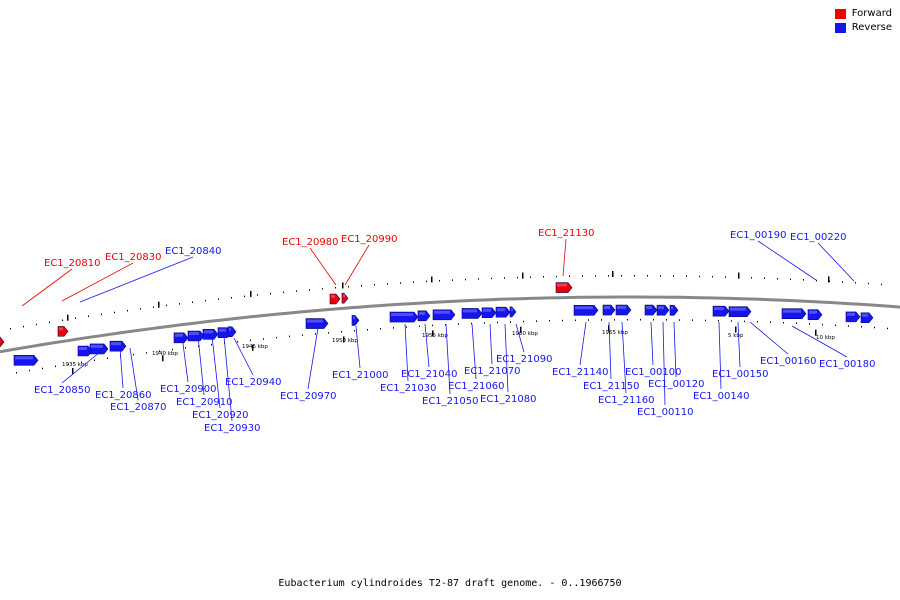 The height and width of the screenshot is (600, 900). I want to click on legend: Forward Reverse, so click(863, 22).